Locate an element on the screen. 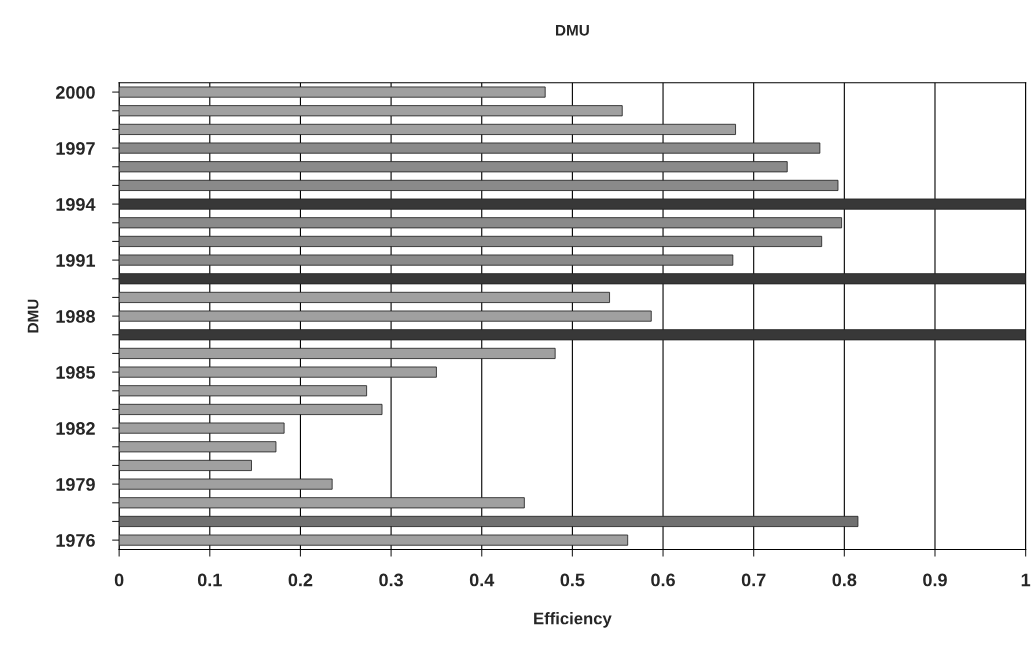 The height and width of the screenshot is (662, 1036). y-tick-label: 1985 is located at coordinates (76, 372).